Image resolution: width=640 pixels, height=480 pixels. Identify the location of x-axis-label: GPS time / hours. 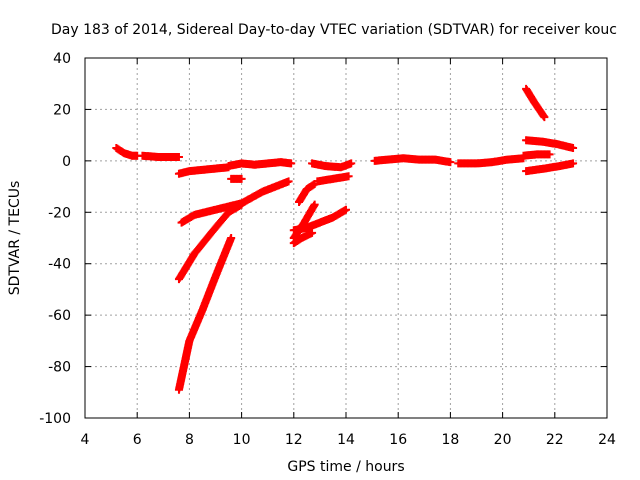
(345, 467).